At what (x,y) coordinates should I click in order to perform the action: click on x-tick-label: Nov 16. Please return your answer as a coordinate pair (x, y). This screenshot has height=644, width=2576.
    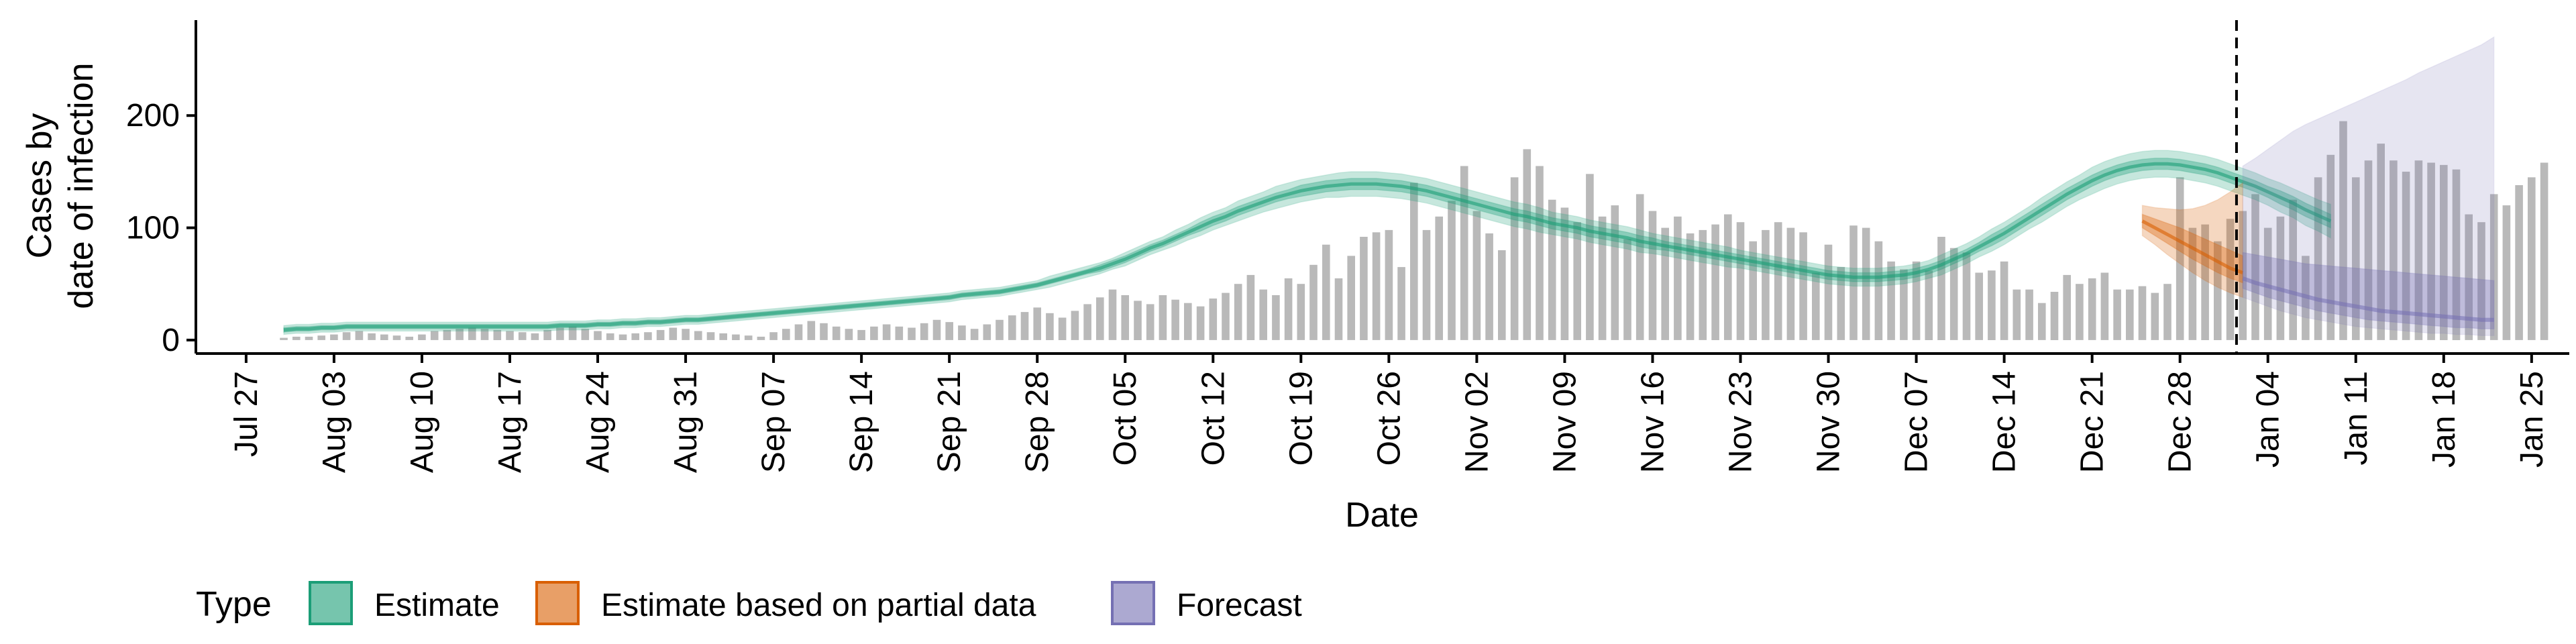
    Looking at the image, I should click on (1653, 422).